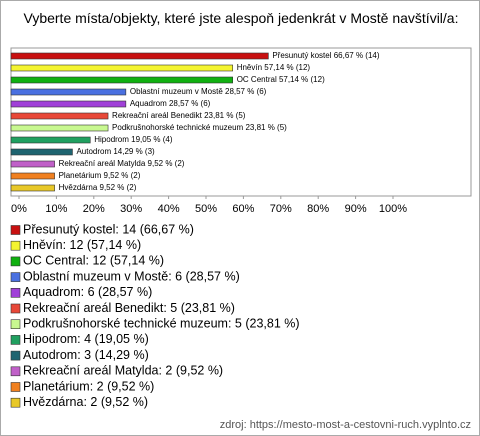 The width and height of the screenshot is (480, 436). I want to click on legend-label: Aquadrom: 6 (28,57 %), so click(87, 292).